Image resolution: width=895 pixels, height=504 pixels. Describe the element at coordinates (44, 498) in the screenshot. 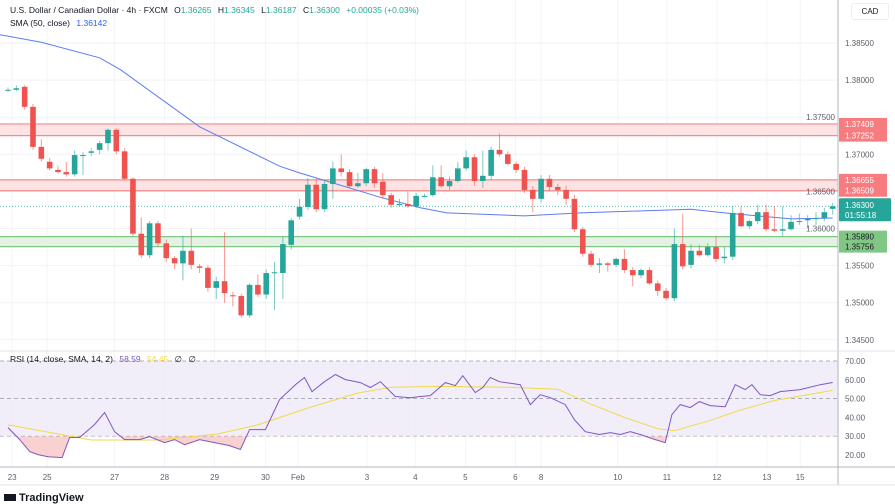

I see `tradingview-logo: TradingView` at that location.